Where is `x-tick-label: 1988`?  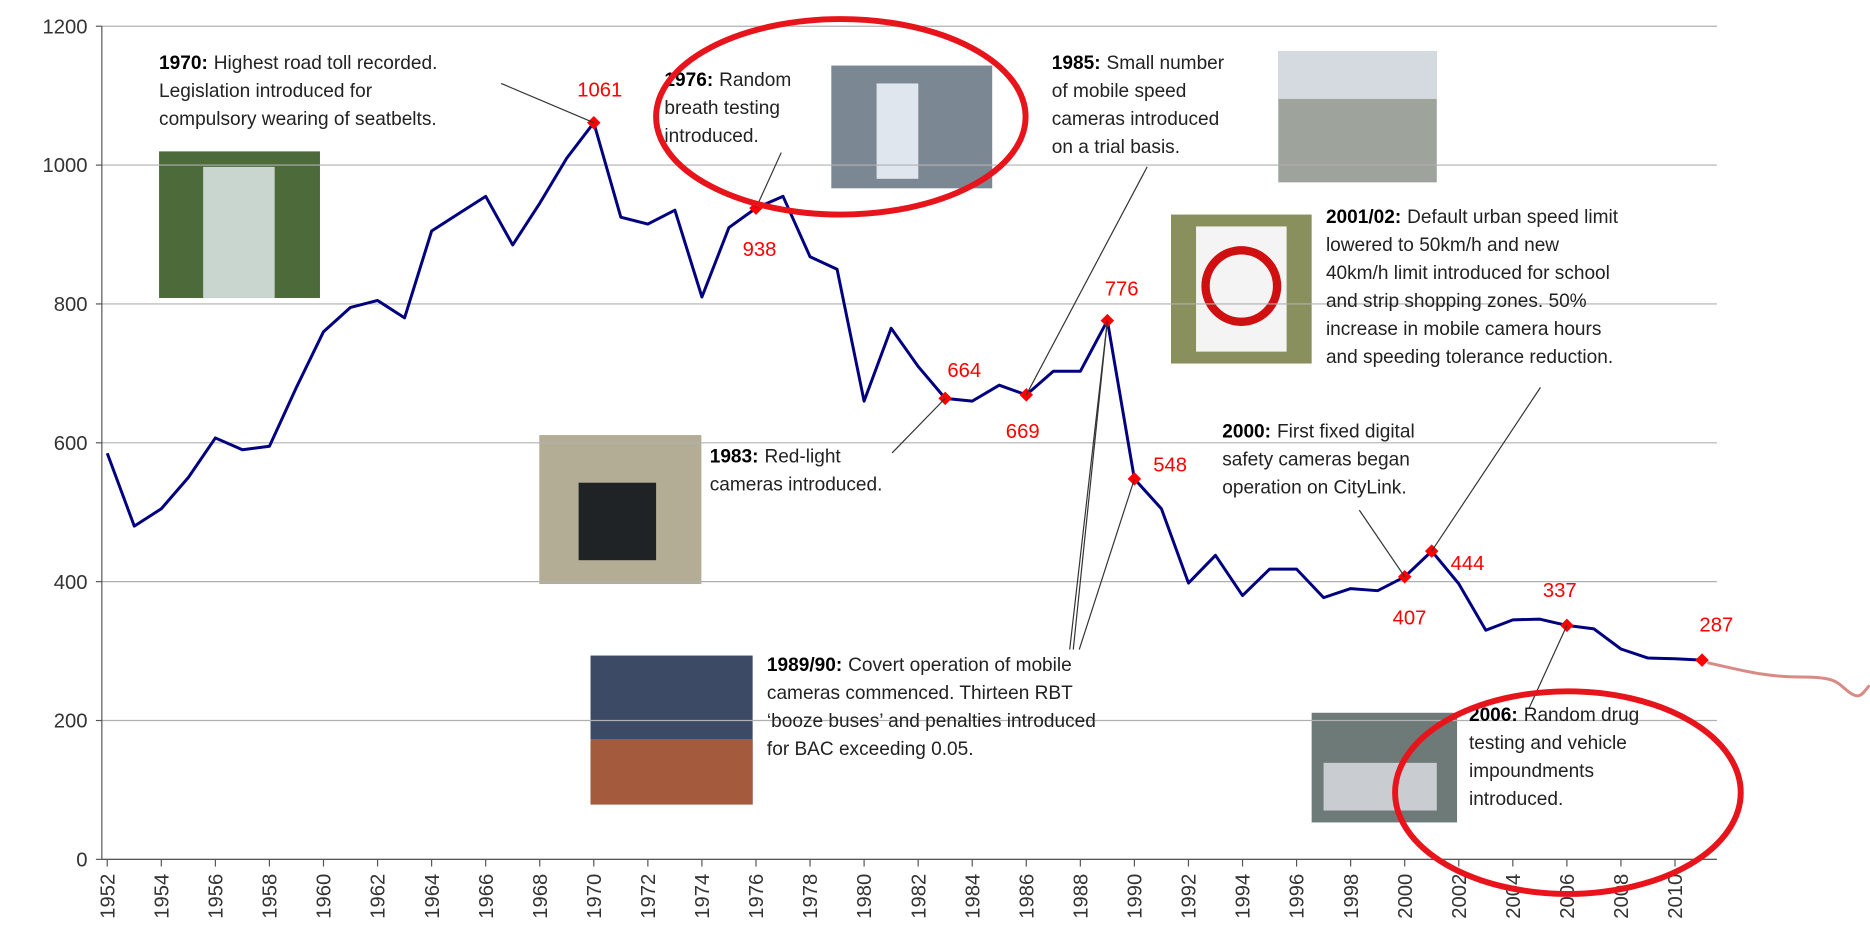 x-tick-label: 1988 is located at coordinates (1081, 896).